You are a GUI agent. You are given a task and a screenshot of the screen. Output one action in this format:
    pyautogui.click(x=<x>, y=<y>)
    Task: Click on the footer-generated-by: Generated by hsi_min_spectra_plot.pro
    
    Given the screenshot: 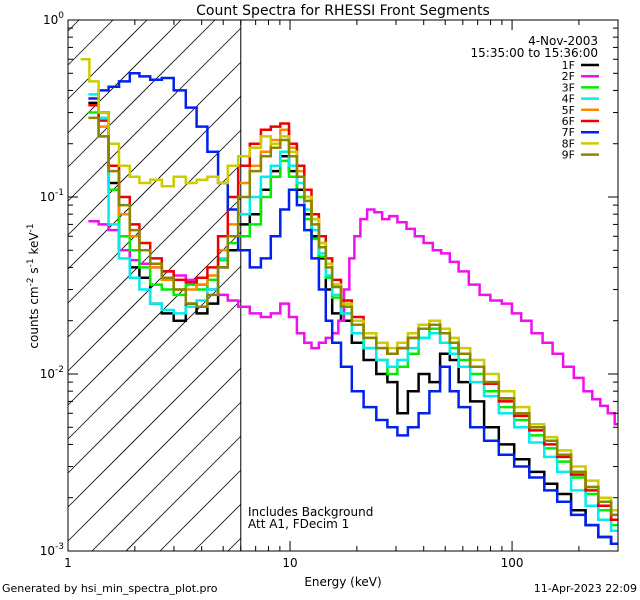 What is the action you would take?
    pyautogui.click(x=110, y=588)
    